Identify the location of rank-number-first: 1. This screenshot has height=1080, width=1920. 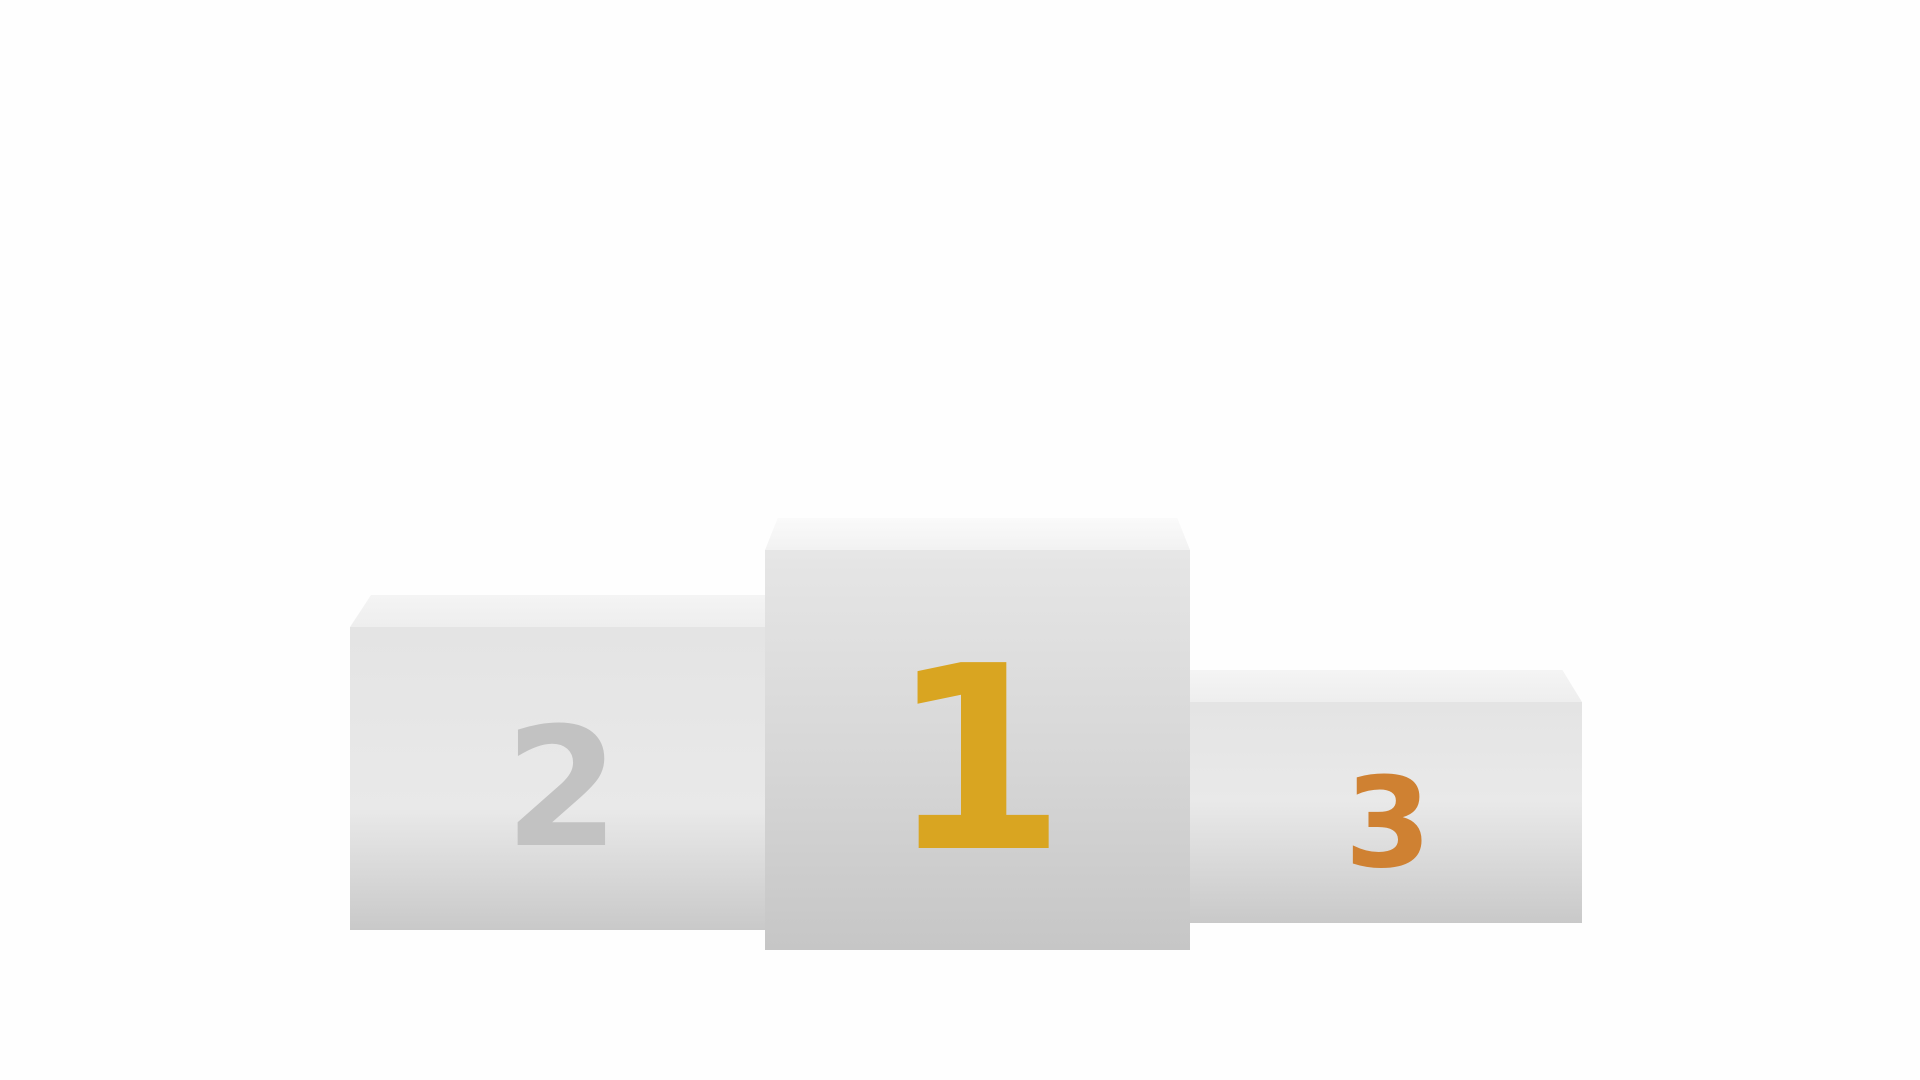
(977, 760).